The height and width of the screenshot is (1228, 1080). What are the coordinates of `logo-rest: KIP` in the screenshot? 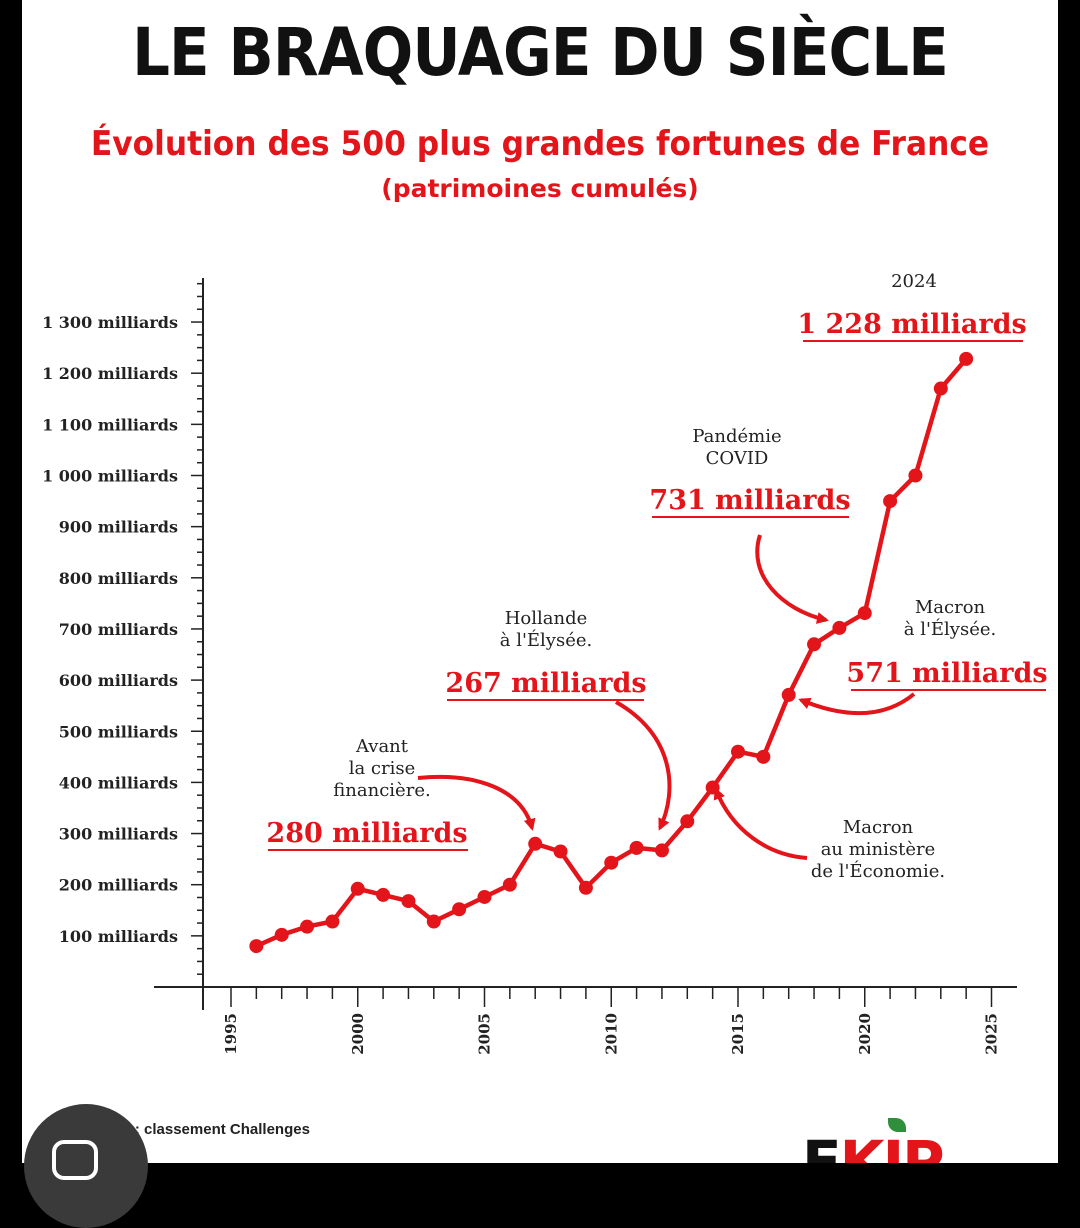 It's located at (892, 1145).